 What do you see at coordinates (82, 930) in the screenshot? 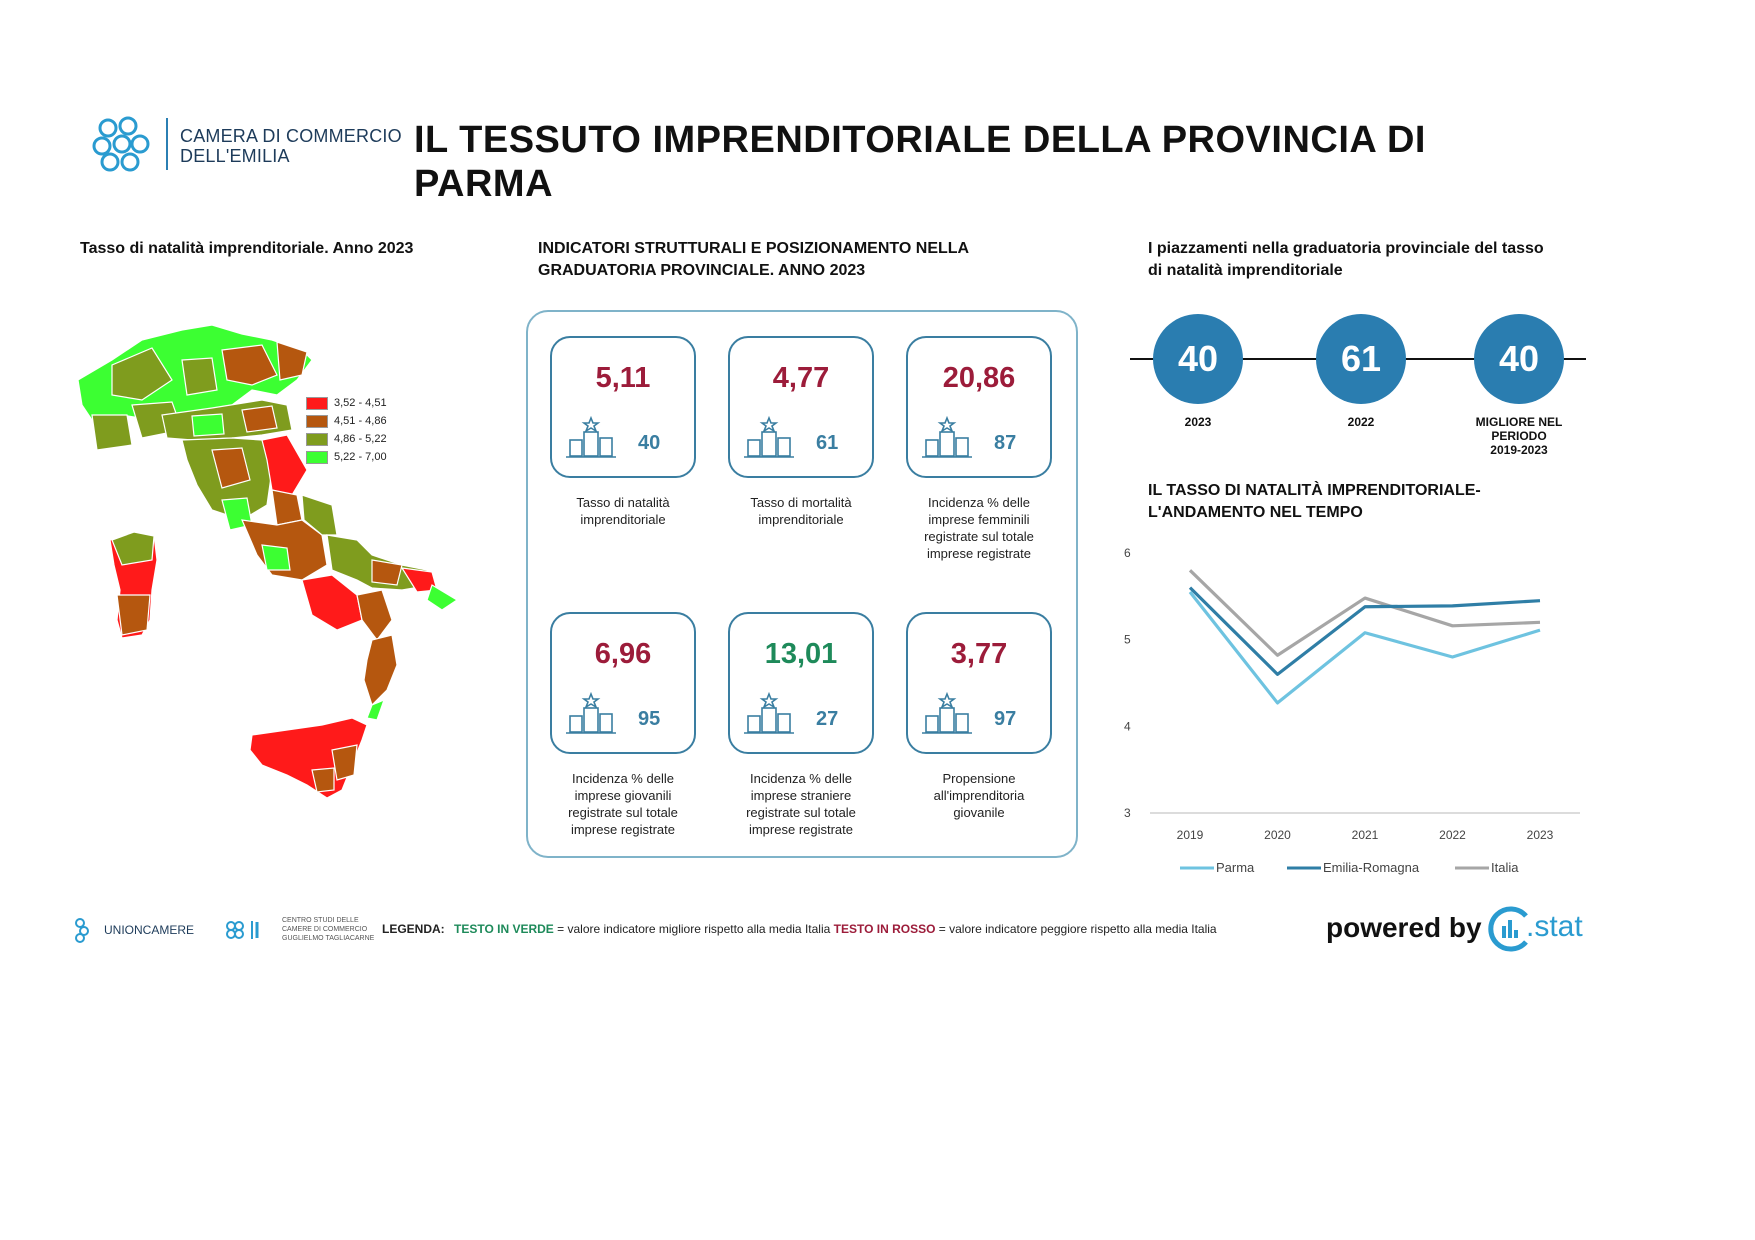
I see `unioncamere-logo` at bounding box center [82, 930].